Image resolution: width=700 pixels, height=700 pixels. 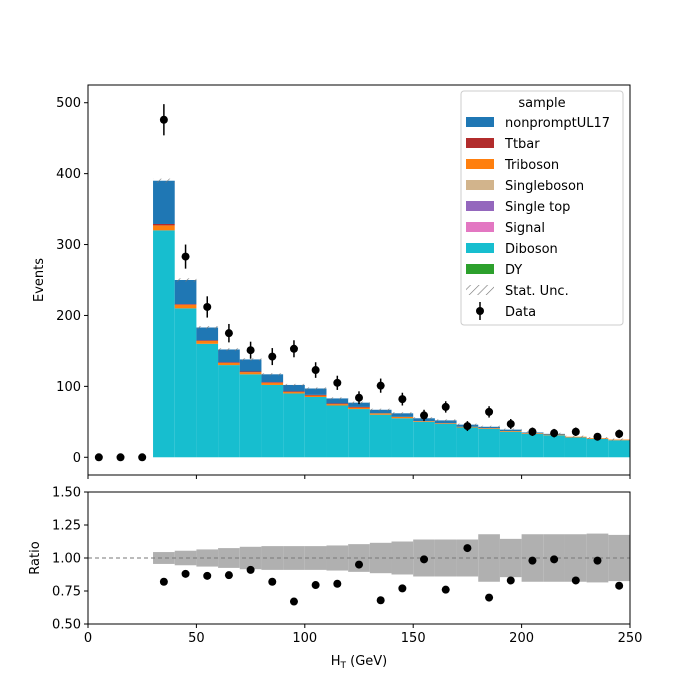 I want to click on legend-entry-diboson: Diboson, so click(x=512, y=249).